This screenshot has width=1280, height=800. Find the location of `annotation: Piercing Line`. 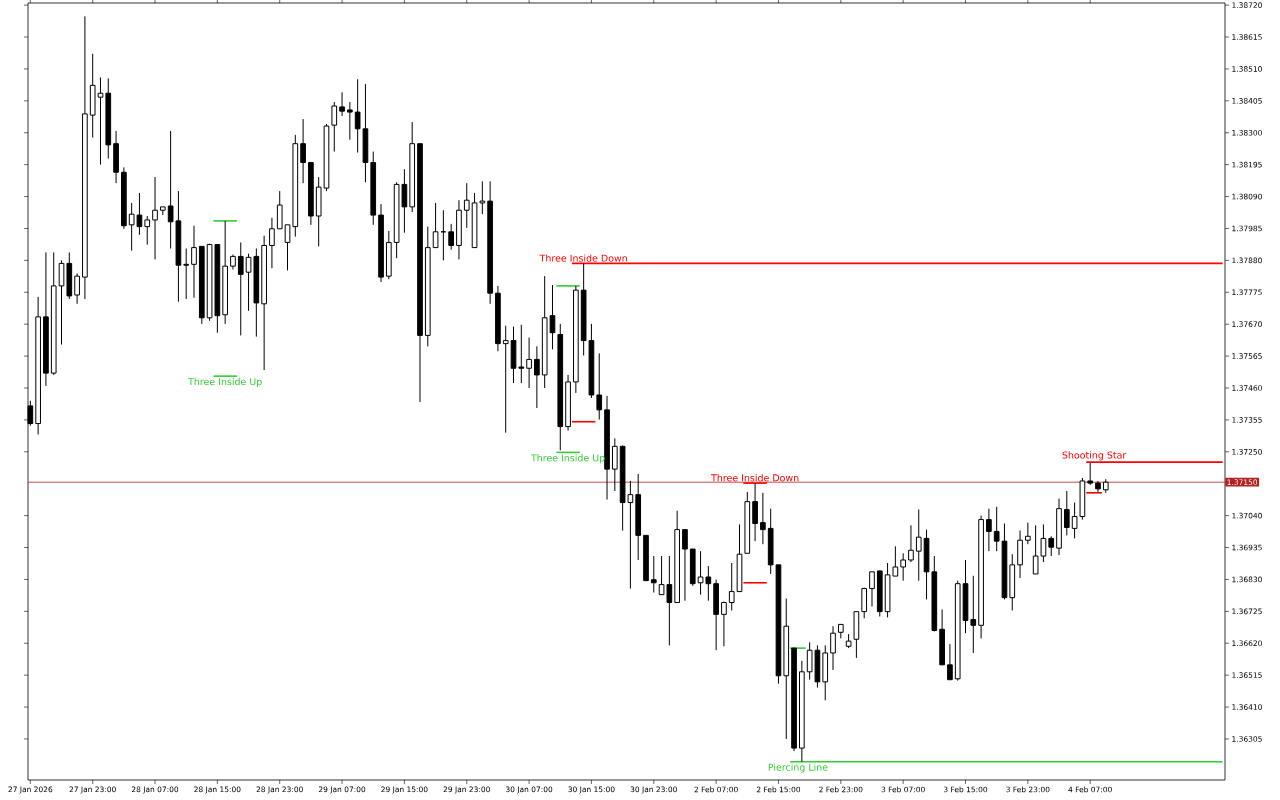

annotation: Piercing Line is located at coordinates (798, 768).